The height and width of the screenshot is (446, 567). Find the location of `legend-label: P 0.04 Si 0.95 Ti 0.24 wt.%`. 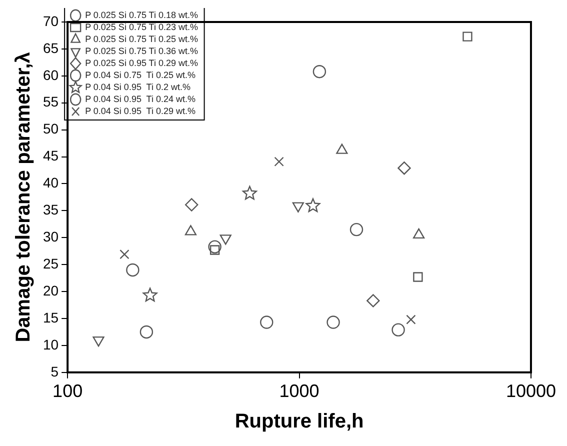

legend-label: P 0.04 Si 0.95 Ti 0.24 wt.% is located at coordinates (140, 99).